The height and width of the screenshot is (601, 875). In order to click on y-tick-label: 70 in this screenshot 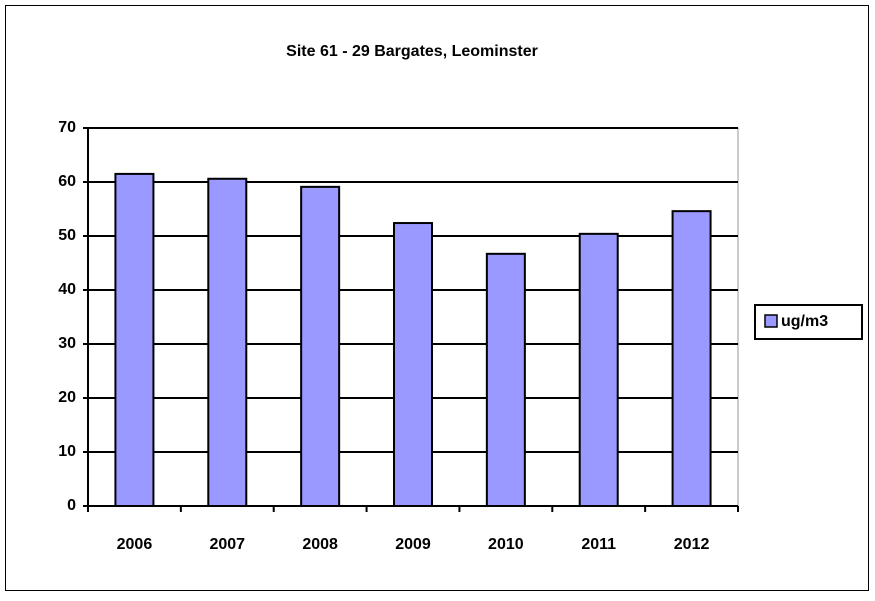, I will do `click(67, 127)`.